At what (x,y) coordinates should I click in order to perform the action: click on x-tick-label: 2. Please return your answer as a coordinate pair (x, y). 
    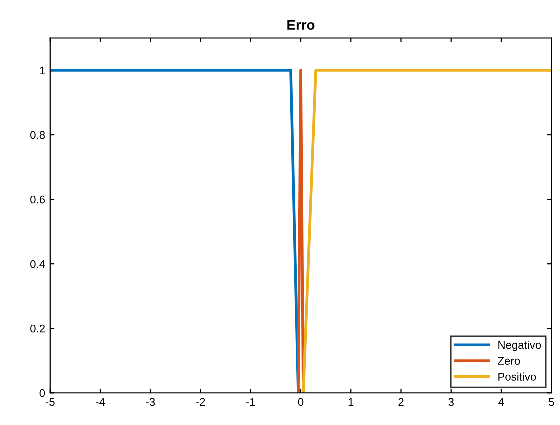
    Looking at the image, I should click on (401, 402).